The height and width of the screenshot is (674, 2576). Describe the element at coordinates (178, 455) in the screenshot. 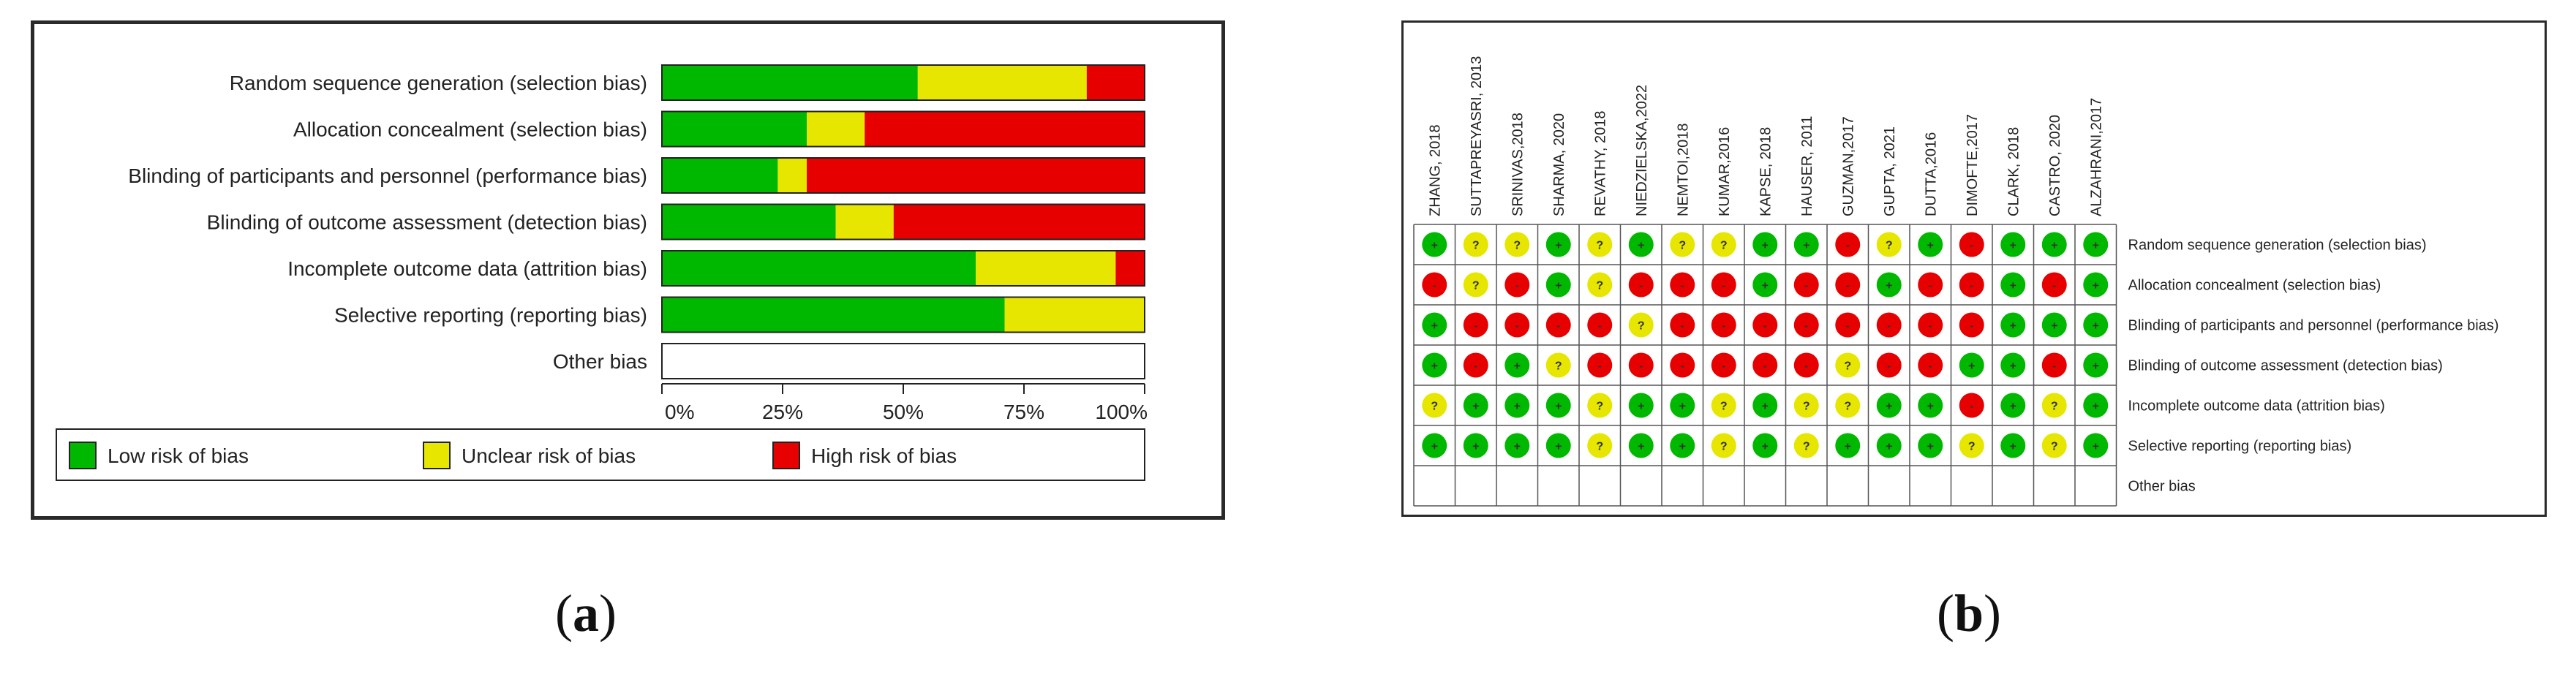

I see `legend-label: Low risk of bias` at that location.